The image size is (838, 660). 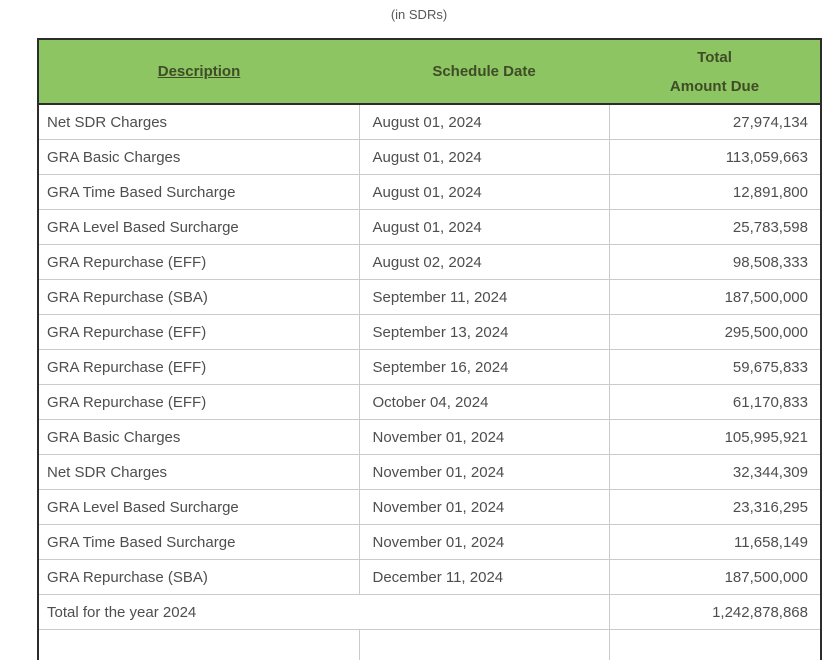 I want to click on table-footer: Total for the year 2024 1,242,878,868, so click(x=429, y=627).